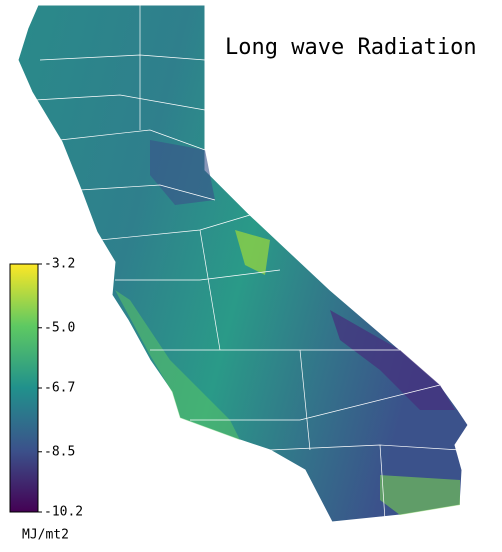 The height and width of the screenshot is (552, 502). I want to click on colorbar: -3.2 -5.0 -6.7 -8.5 -10.2, so click(46, 388).